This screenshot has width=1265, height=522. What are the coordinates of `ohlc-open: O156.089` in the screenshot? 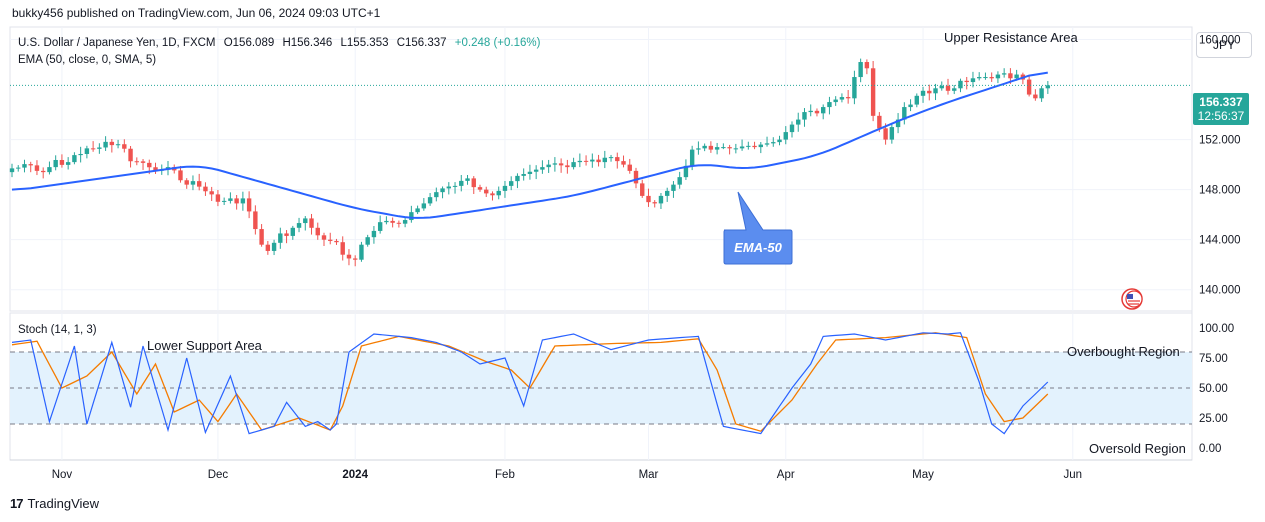 It's located at (249, 43).